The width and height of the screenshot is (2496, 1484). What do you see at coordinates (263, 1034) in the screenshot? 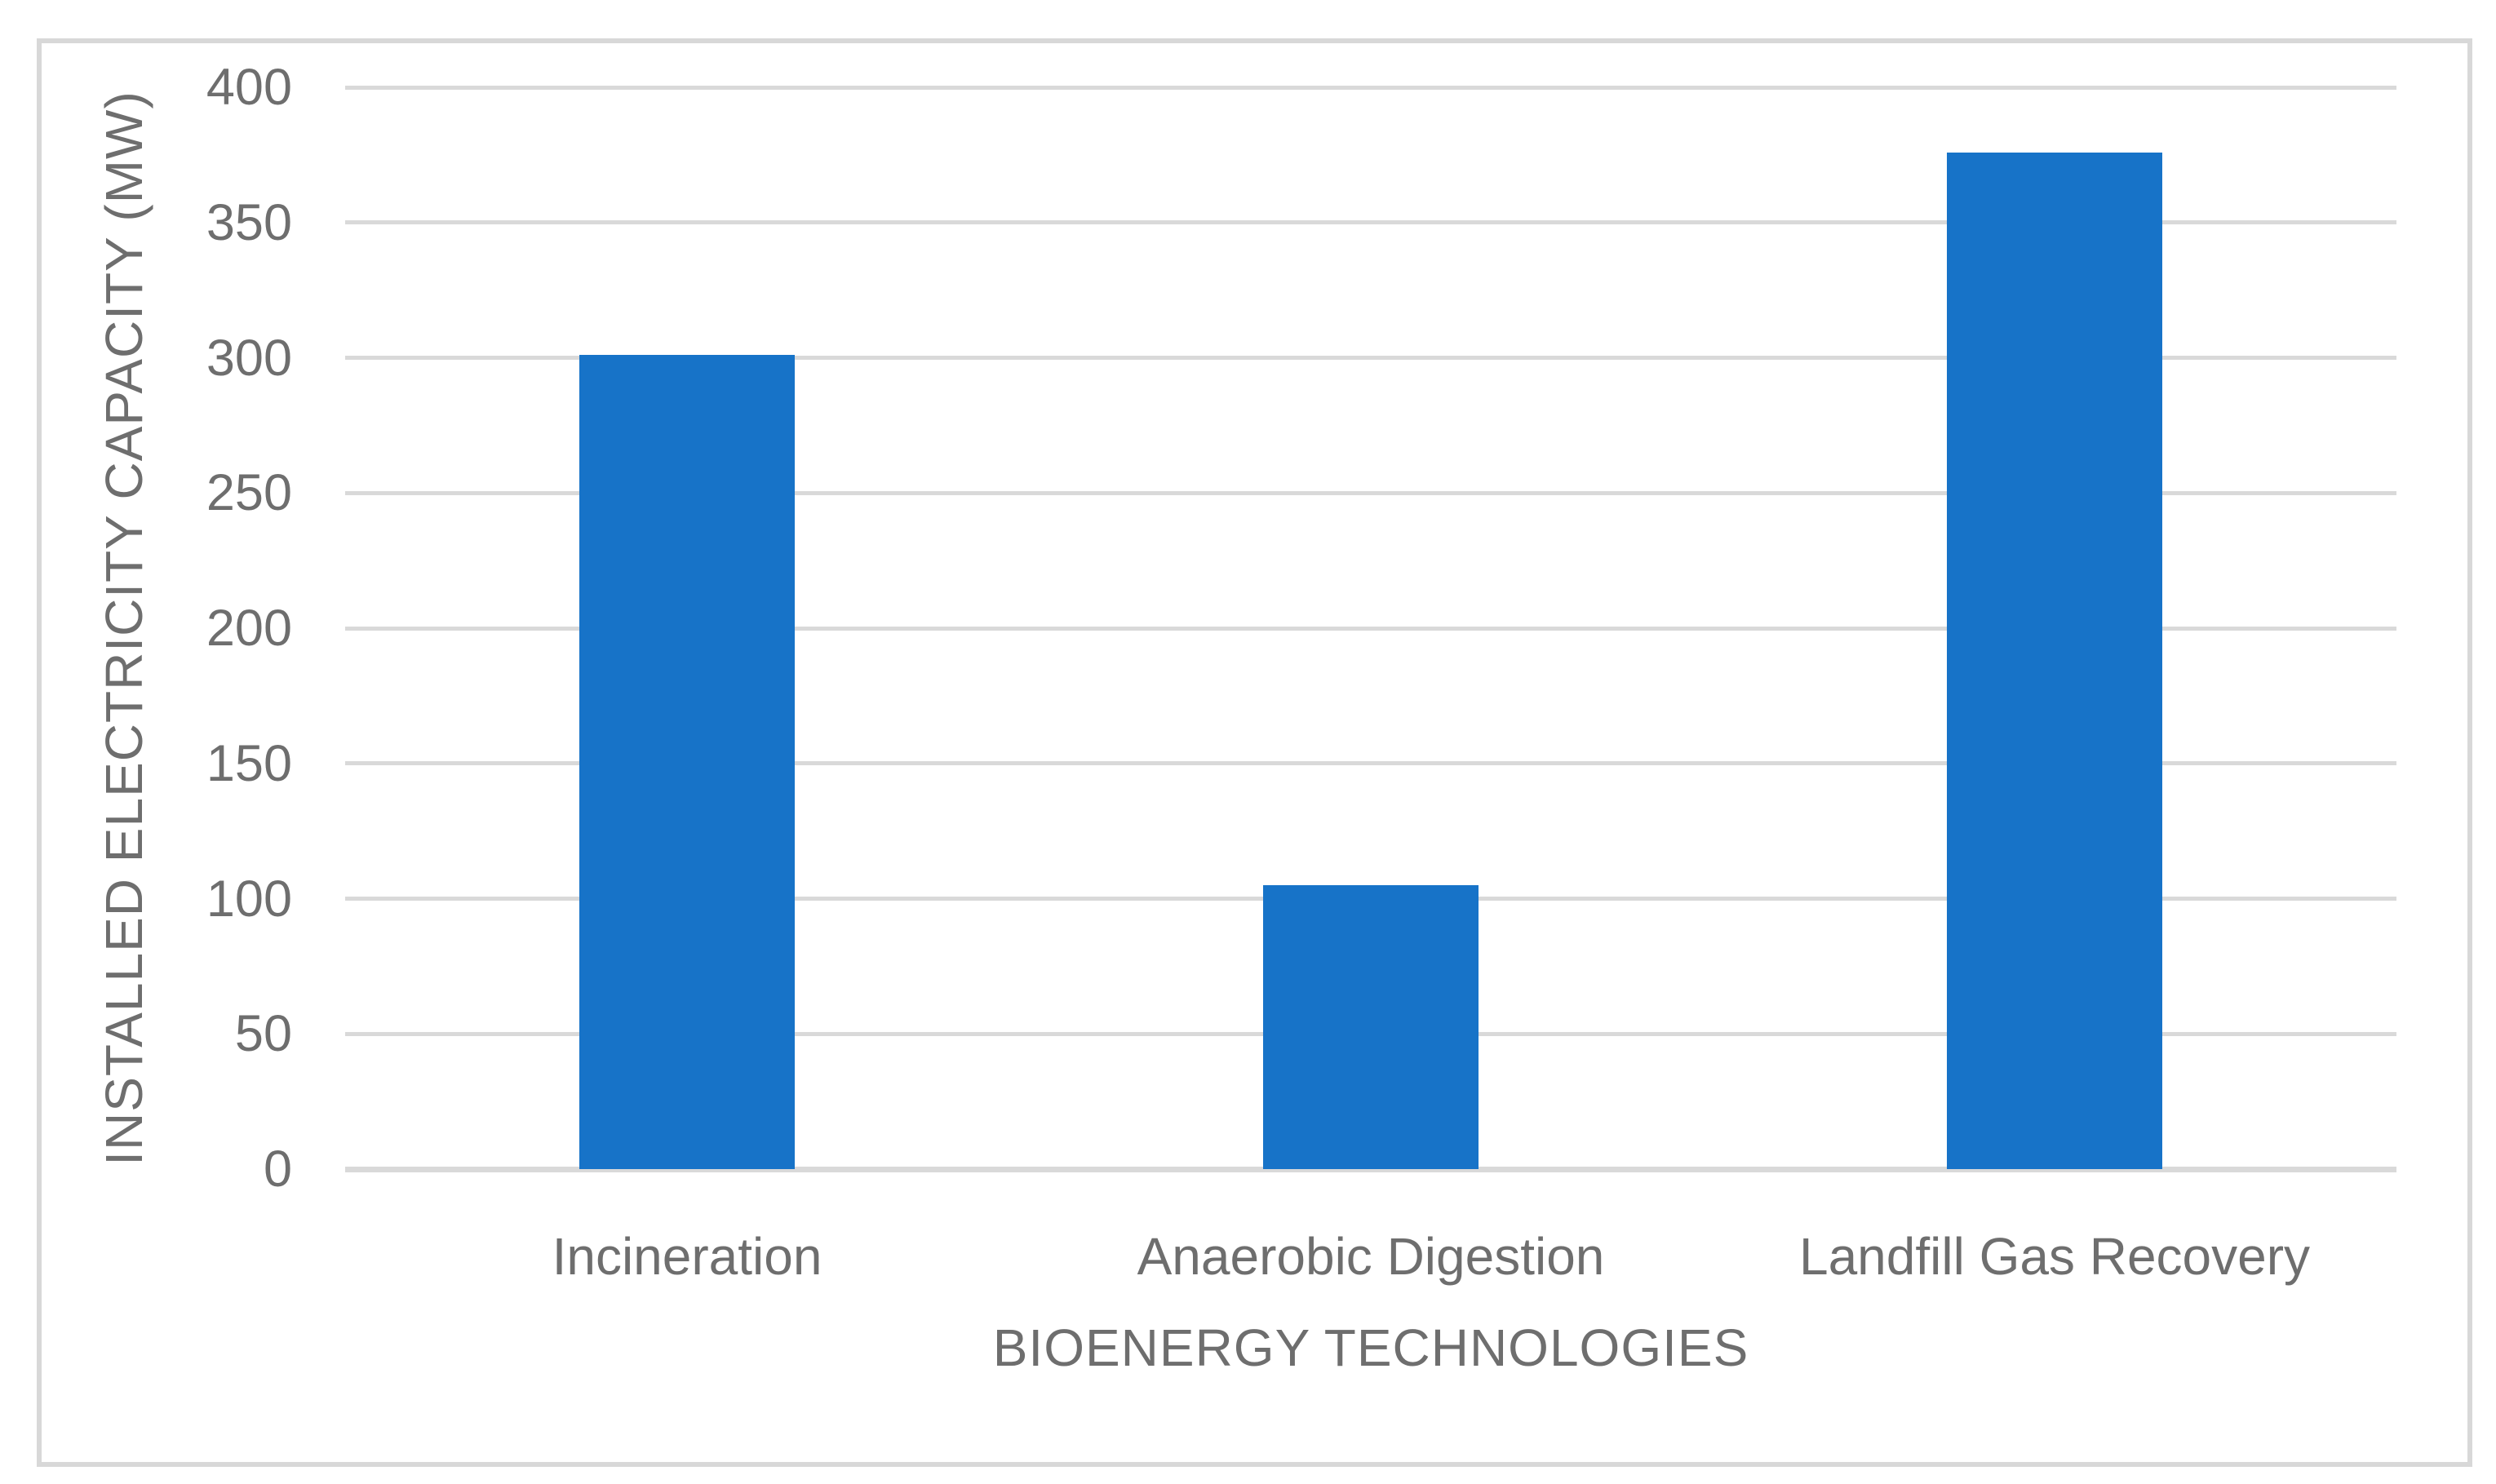
I see `y-tick-label-50: 50` at bounding box center [263, 1034].